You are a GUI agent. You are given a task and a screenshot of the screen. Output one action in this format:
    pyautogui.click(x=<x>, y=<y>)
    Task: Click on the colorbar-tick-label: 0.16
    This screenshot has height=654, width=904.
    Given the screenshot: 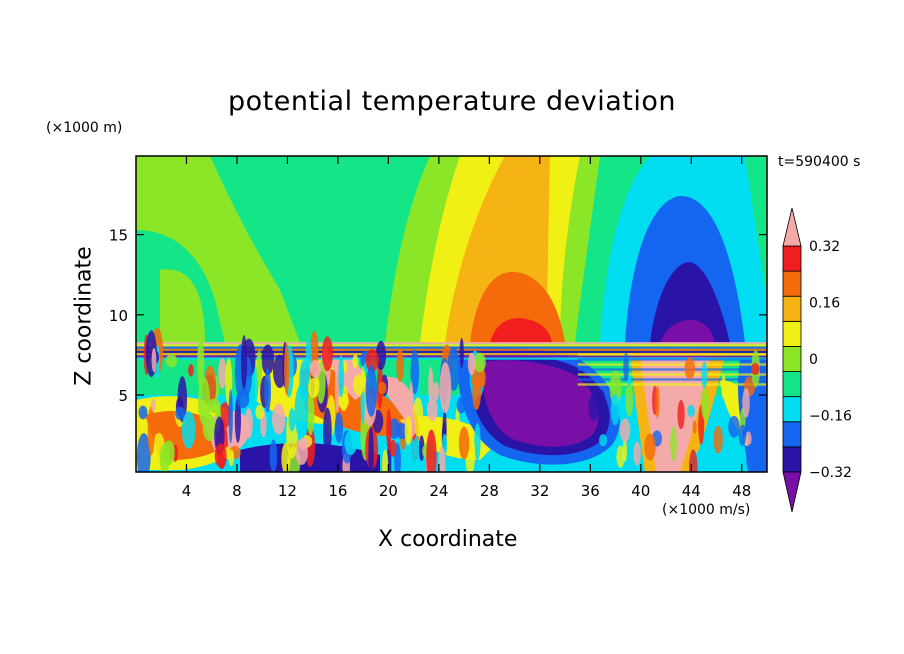 What is the action you would take?
    pyautogui.click(x=824, y=304)
    